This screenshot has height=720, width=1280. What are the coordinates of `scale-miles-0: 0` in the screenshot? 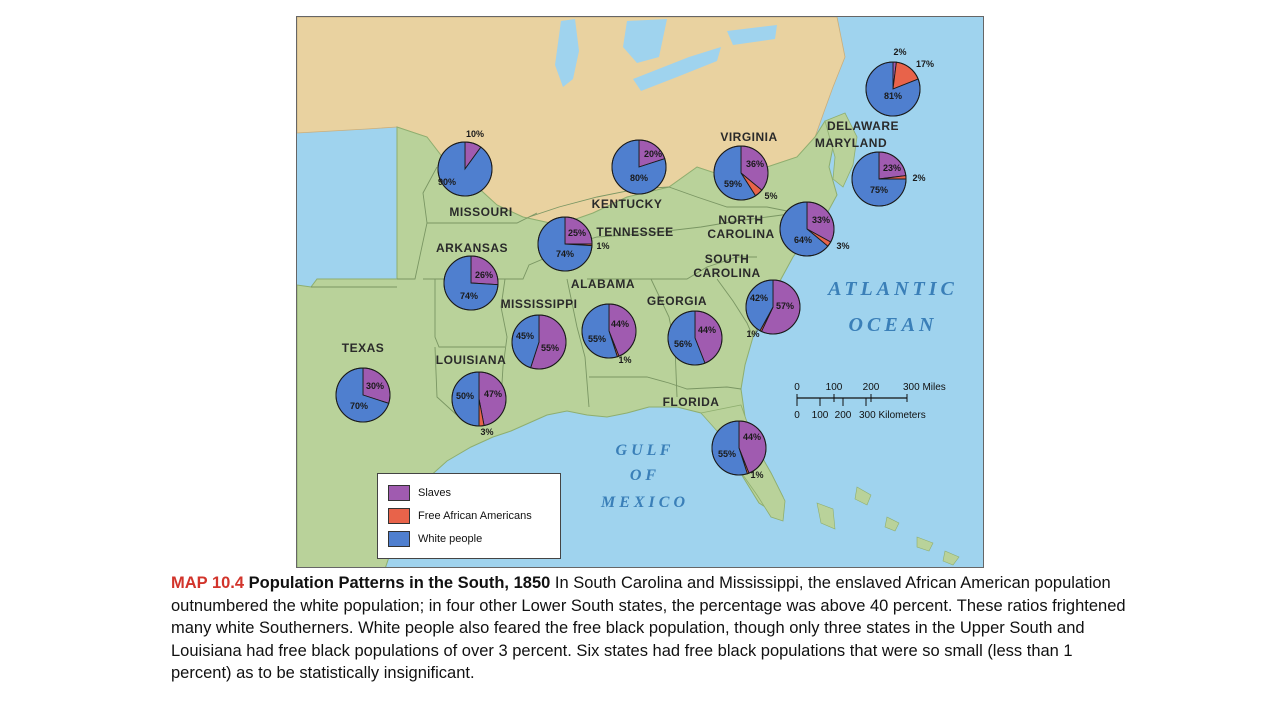 It's located at (797, 387).